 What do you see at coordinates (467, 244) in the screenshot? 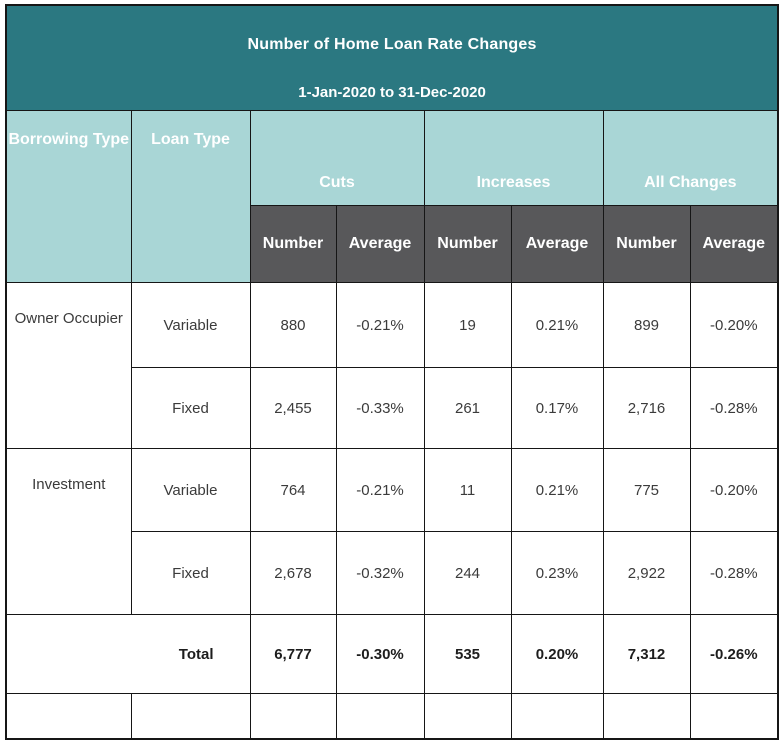
I see `sub-header-increases-number: Number` at bounding box center [467, 244].